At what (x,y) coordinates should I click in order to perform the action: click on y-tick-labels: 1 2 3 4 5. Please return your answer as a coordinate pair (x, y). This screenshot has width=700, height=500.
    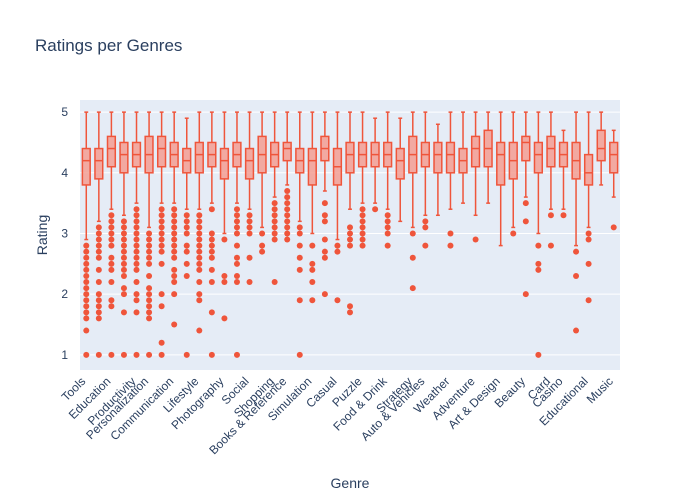
    Looking at the image, I should click on (64, 233).